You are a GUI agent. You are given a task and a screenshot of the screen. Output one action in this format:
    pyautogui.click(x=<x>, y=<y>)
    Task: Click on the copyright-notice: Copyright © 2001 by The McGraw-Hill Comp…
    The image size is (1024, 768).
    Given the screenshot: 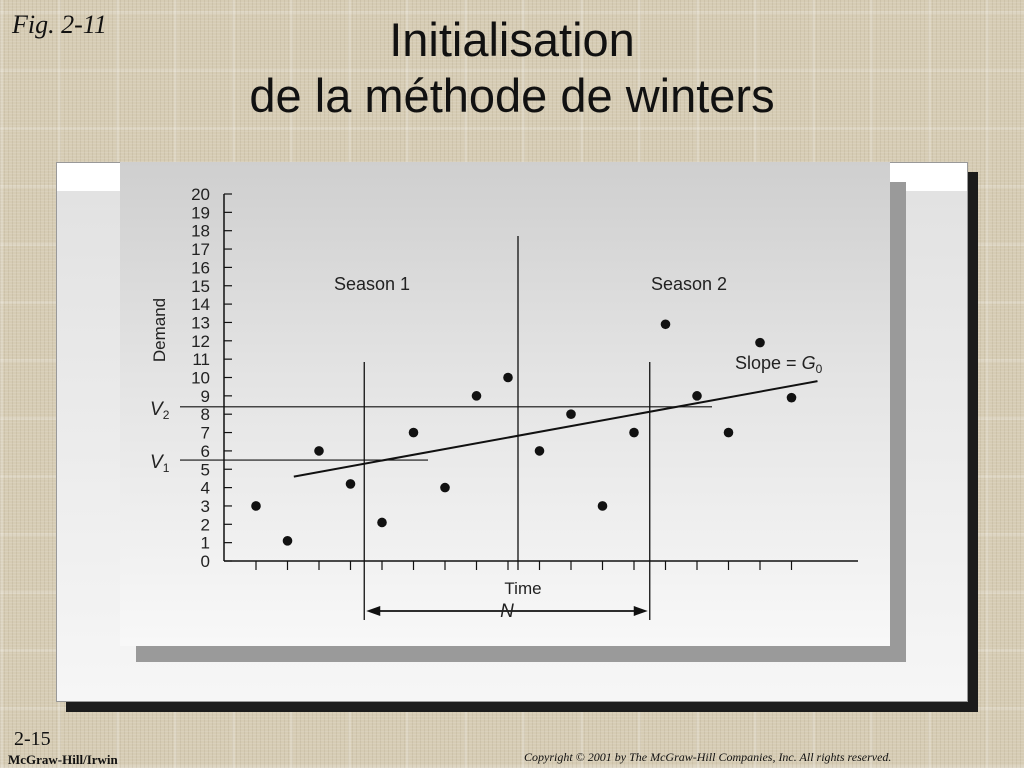 What is the action you would take?
    pyautogui.click(x=708, y=757)
    